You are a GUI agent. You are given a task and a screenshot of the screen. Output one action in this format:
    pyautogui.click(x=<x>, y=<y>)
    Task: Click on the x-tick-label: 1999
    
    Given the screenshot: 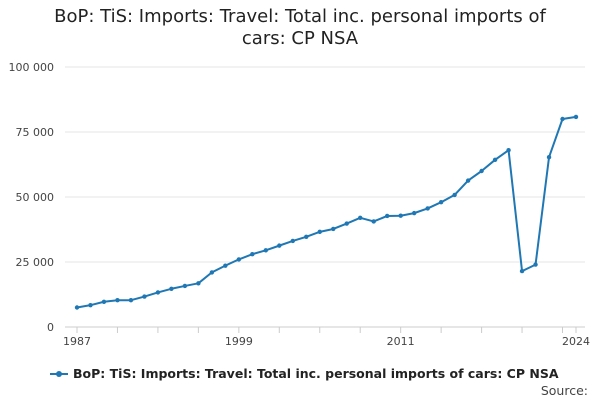 What is the action you would take?
    pyautogui.click(x=239, y=341)
    